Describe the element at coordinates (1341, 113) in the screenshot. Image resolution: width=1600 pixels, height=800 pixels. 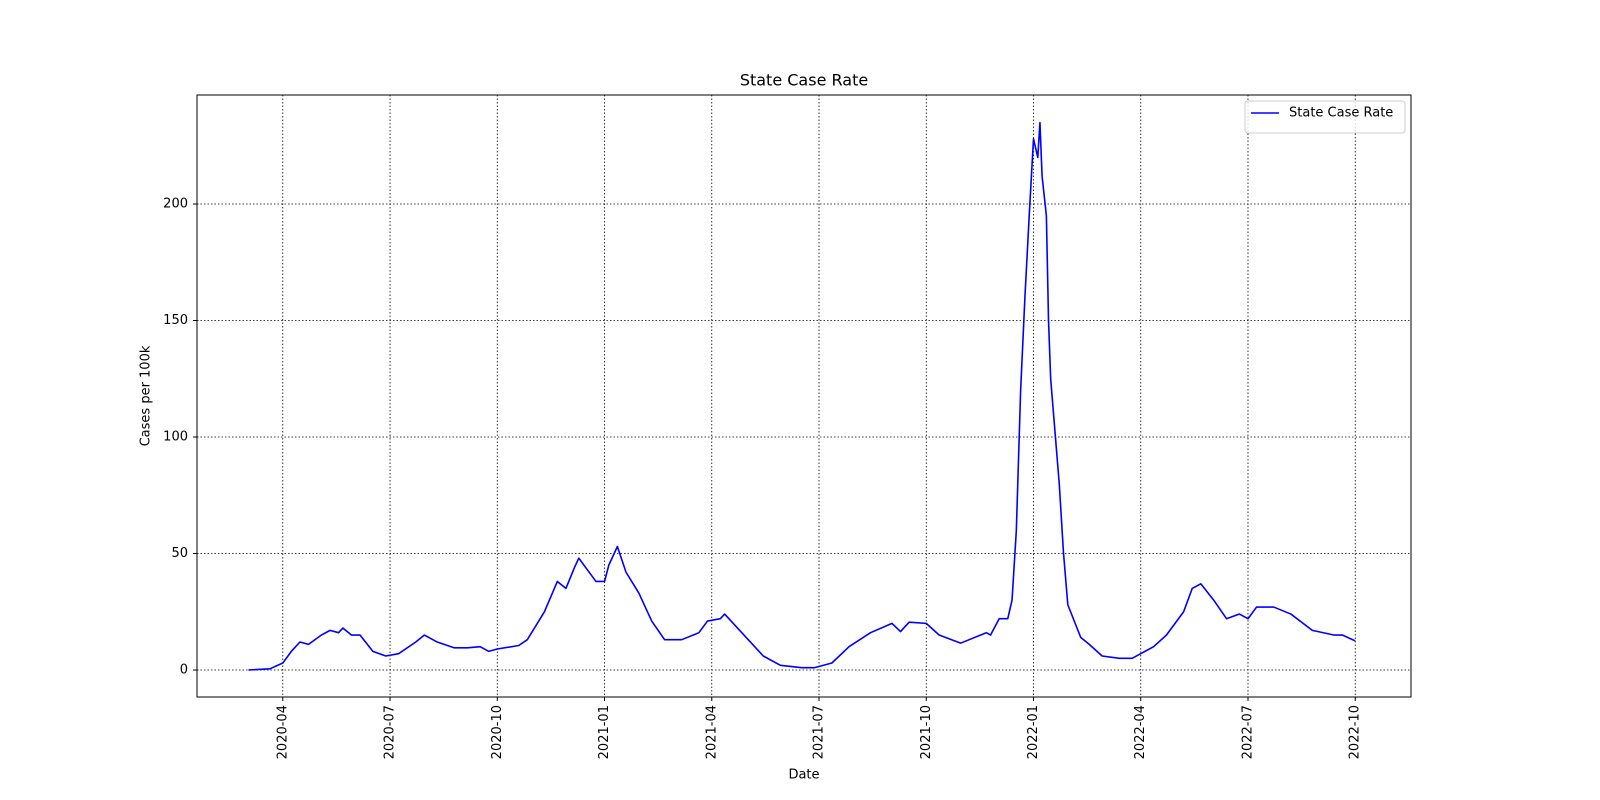
I see `legend-label: State Case Rate` at that location.